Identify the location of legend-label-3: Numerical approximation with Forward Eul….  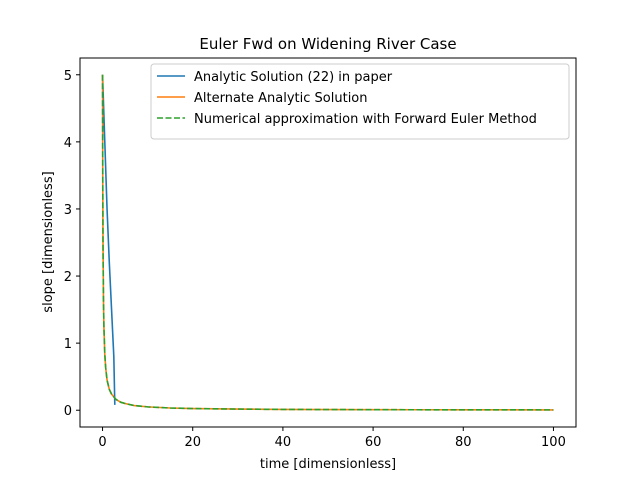
(365, 119).